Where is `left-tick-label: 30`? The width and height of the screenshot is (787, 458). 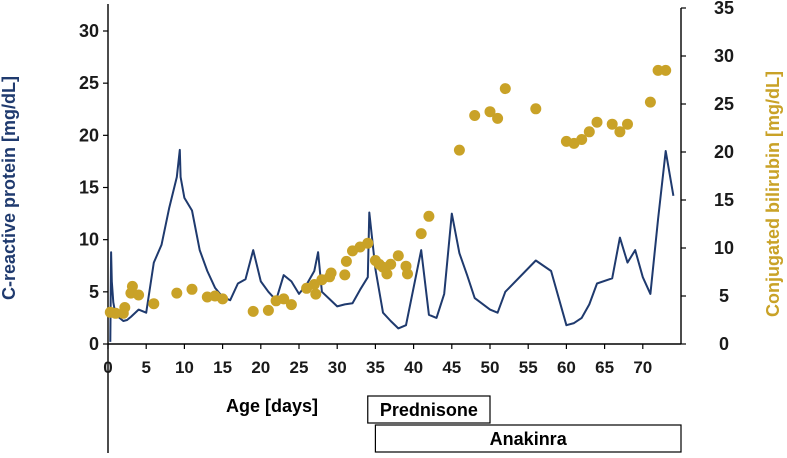
left-tick-label: 30 is located at coordinates (89, 31).